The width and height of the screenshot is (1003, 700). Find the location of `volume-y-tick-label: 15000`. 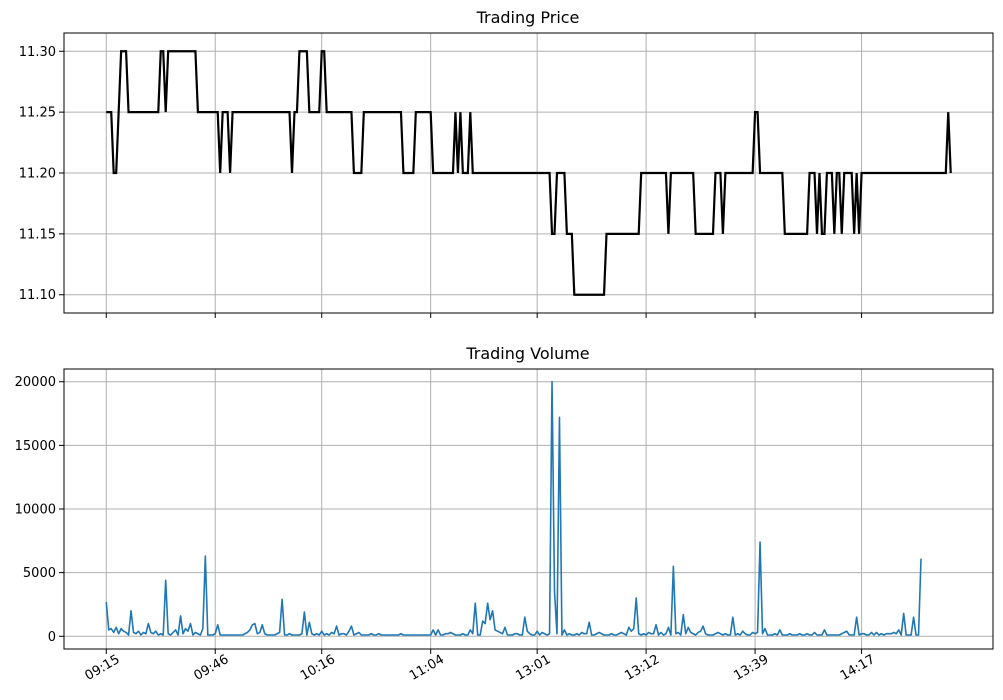

volume-y-tick-label: 15000 is located at coordinates (35, 446).